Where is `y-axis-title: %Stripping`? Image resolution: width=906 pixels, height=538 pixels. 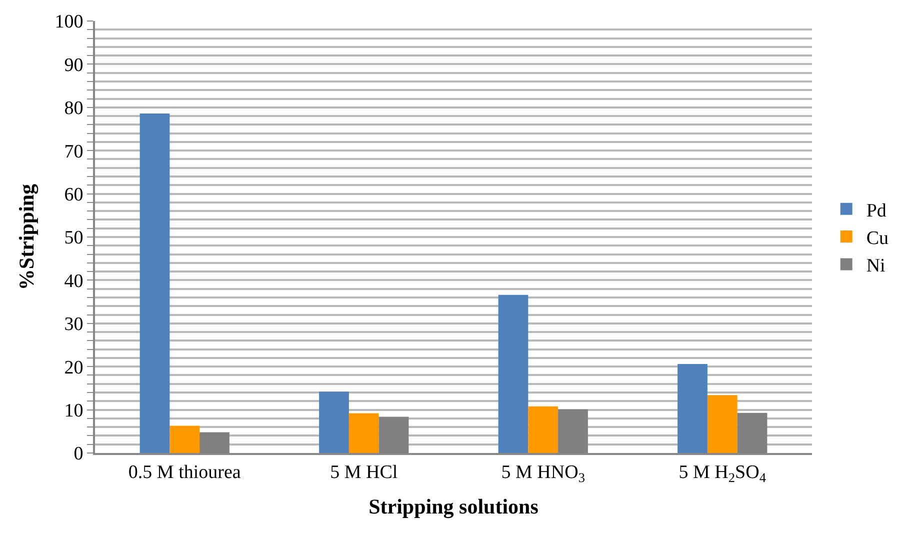 y-axis-title: %Stripping is located at coordinates (26, 236).